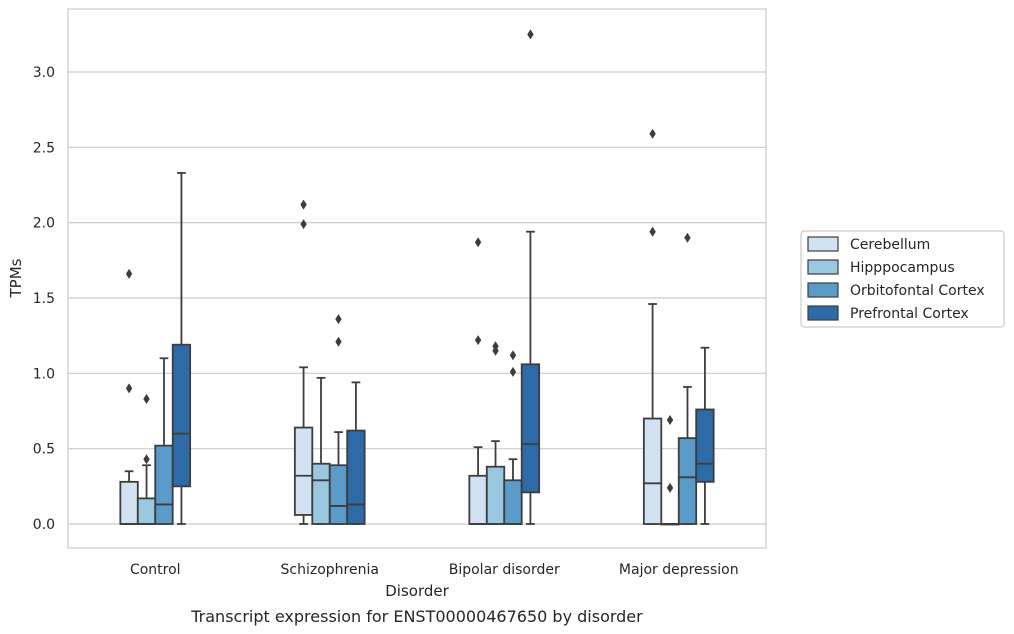 This screenshot has width=1014, height=634. What do you see at coordinates (909, 314) in the screenshot?
I see `legend-label: Prefrontal Cortex` at bounding box center [909, 314].